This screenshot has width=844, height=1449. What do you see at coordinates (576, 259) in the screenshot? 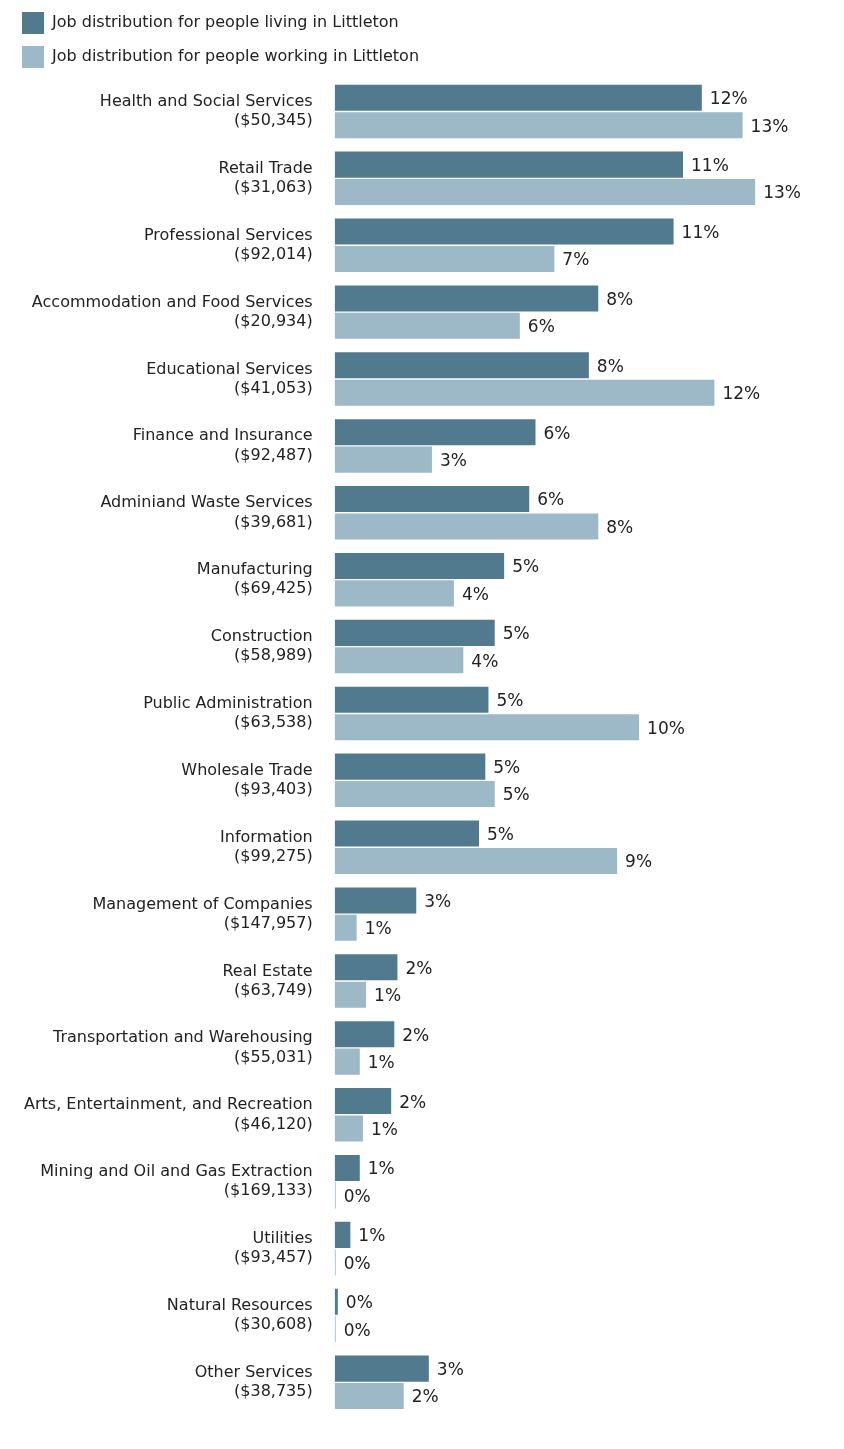
I see `data-label: 7%` at bounding box center [576, 259].